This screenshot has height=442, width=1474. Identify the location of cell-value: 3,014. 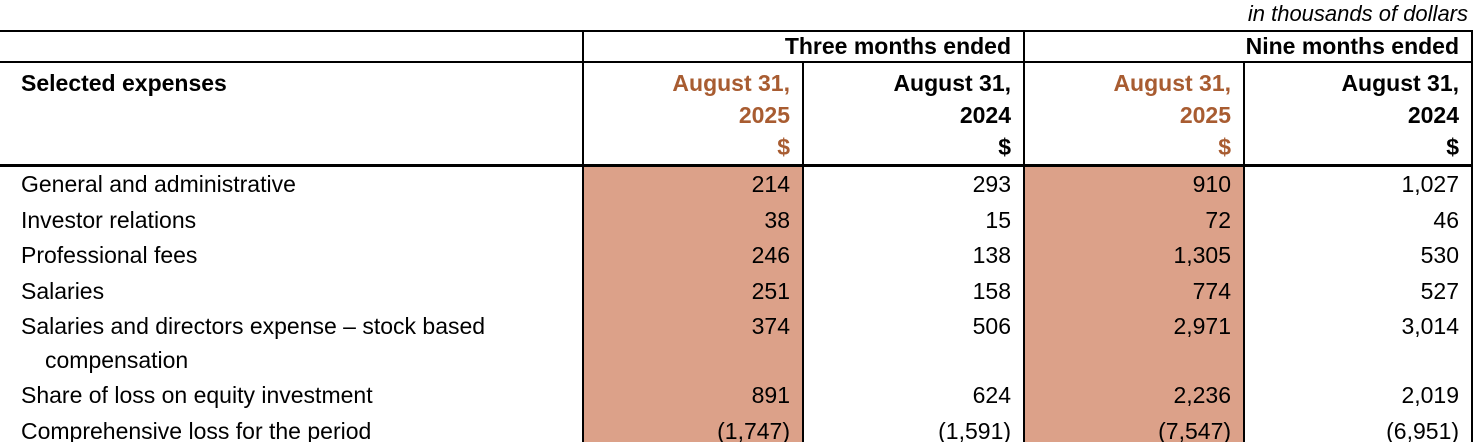
(1358, 343).